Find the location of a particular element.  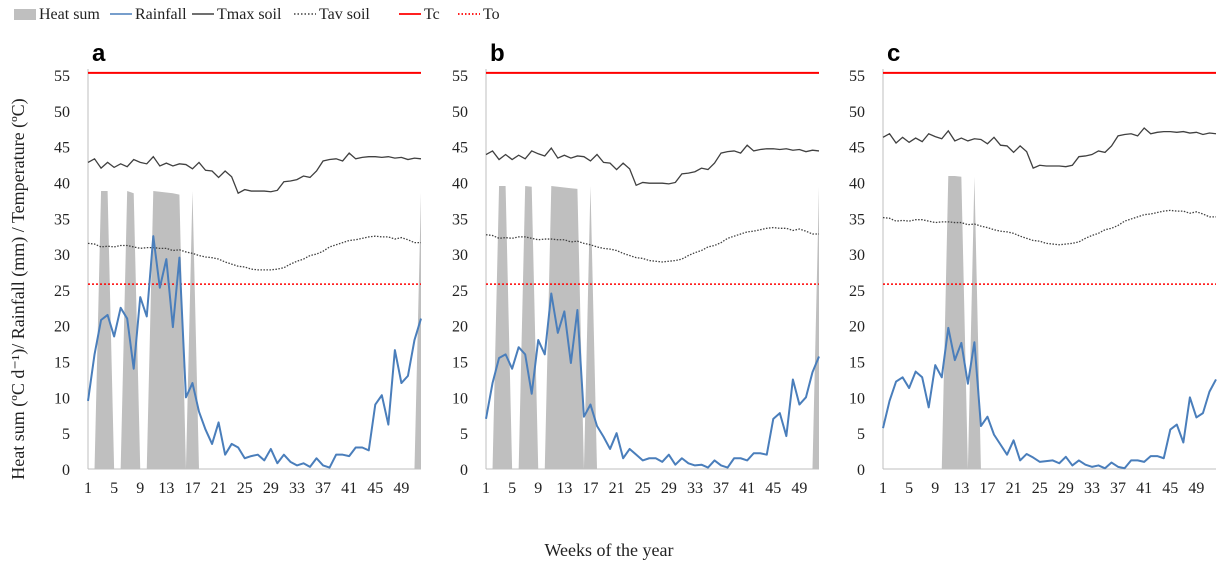

legend-label: To is located at coordinates (491, 14).